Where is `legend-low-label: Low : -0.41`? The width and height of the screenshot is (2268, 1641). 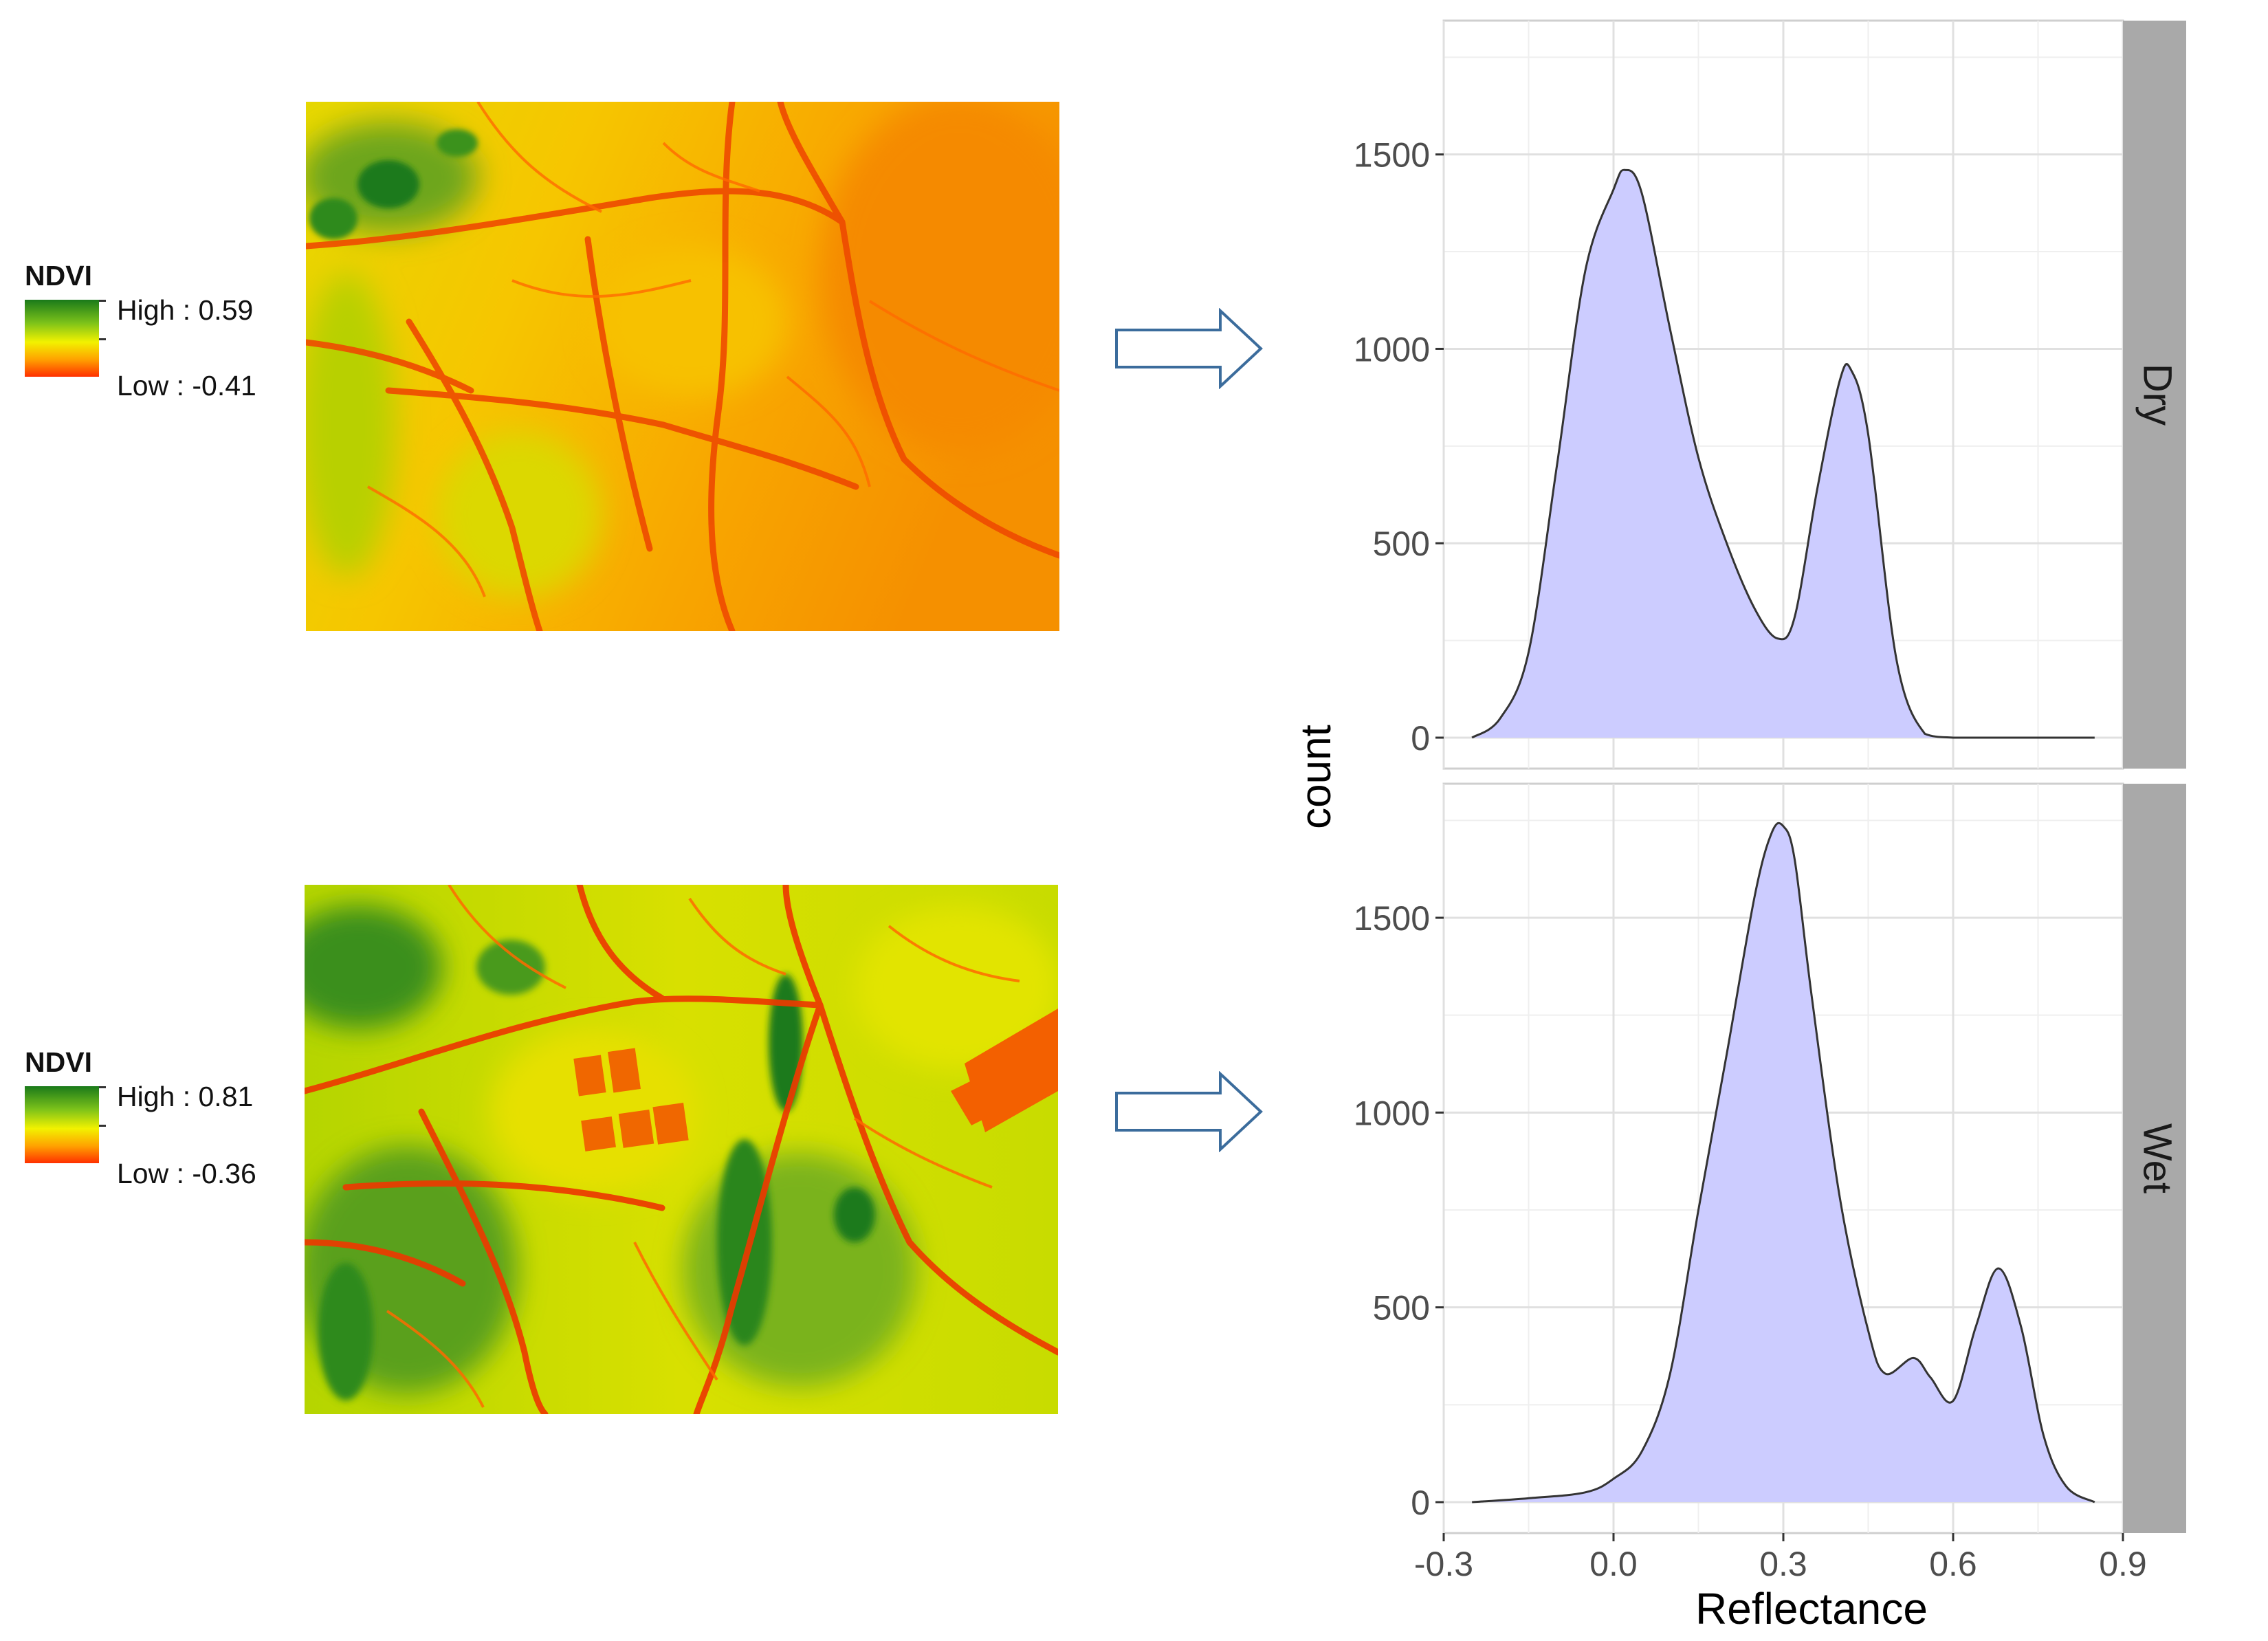
legend-low-label: Low : -0.41 is located at coordinates (186, 385).